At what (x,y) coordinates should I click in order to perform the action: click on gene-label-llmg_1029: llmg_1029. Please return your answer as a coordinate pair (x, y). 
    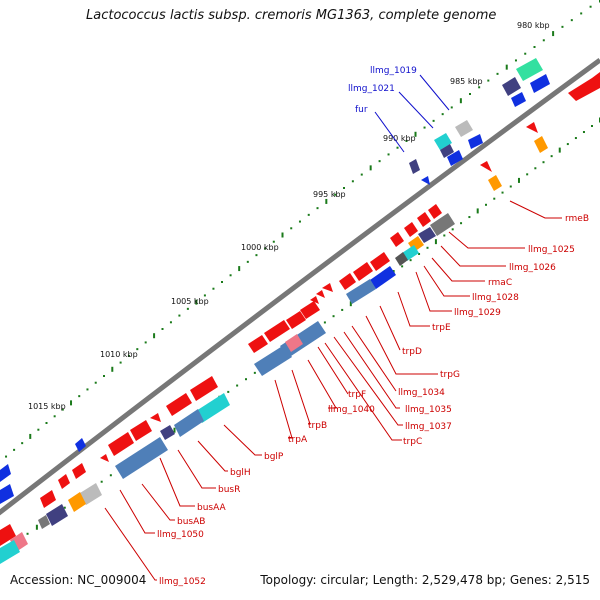
    Looking at the image, I should click on (477, 313).